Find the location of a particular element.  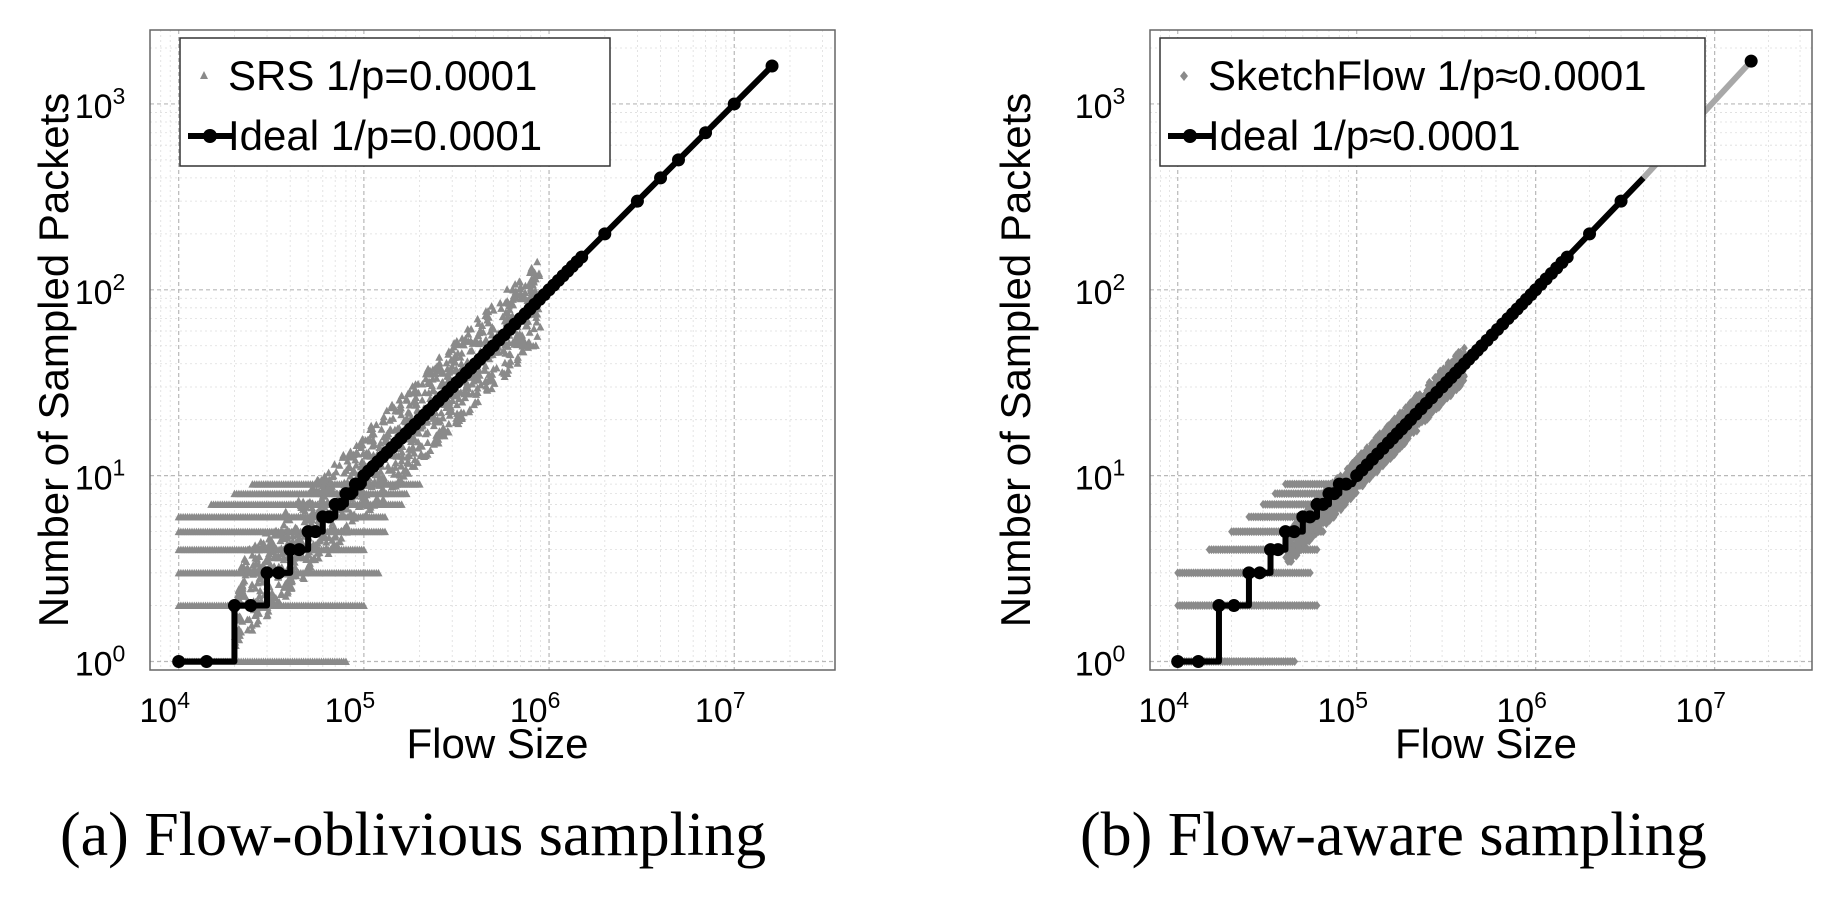

legend-label: SketchFlow 1/p≈0.0001 is located at coordinates (1427, 75).